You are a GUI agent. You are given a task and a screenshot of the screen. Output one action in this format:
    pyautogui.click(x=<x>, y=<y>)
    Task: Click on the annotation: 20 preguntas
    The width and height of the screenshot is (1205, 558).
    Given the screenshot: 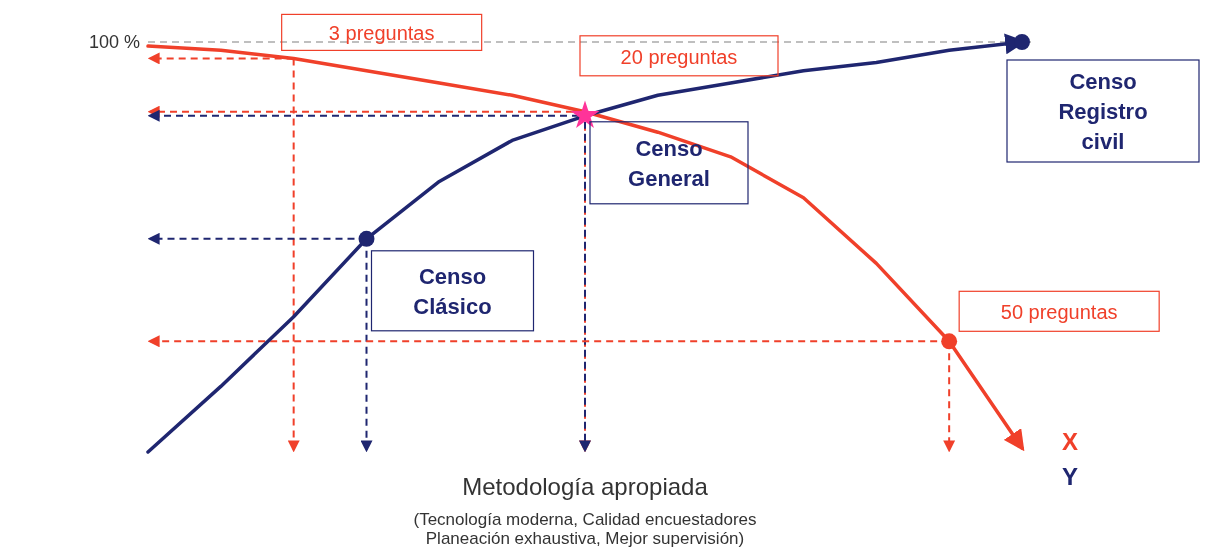 What is the action you would take?
    pyautogui.click(x=679, y=56)
    